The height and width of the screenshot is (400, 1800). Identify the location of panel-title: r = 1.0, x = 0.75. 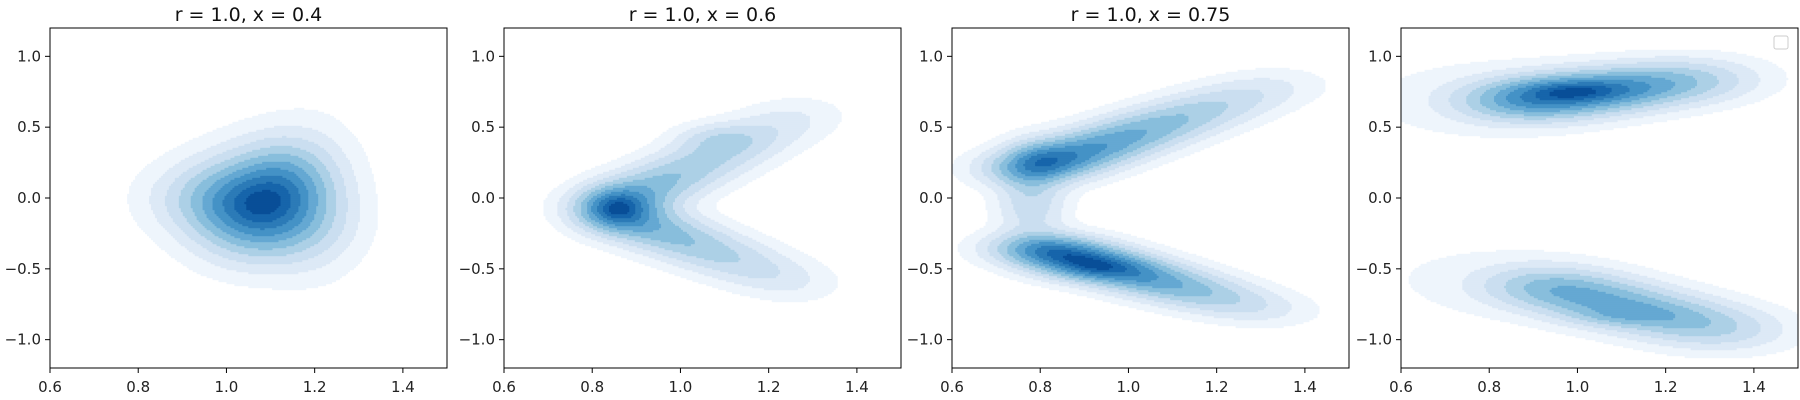
(1151, 15).